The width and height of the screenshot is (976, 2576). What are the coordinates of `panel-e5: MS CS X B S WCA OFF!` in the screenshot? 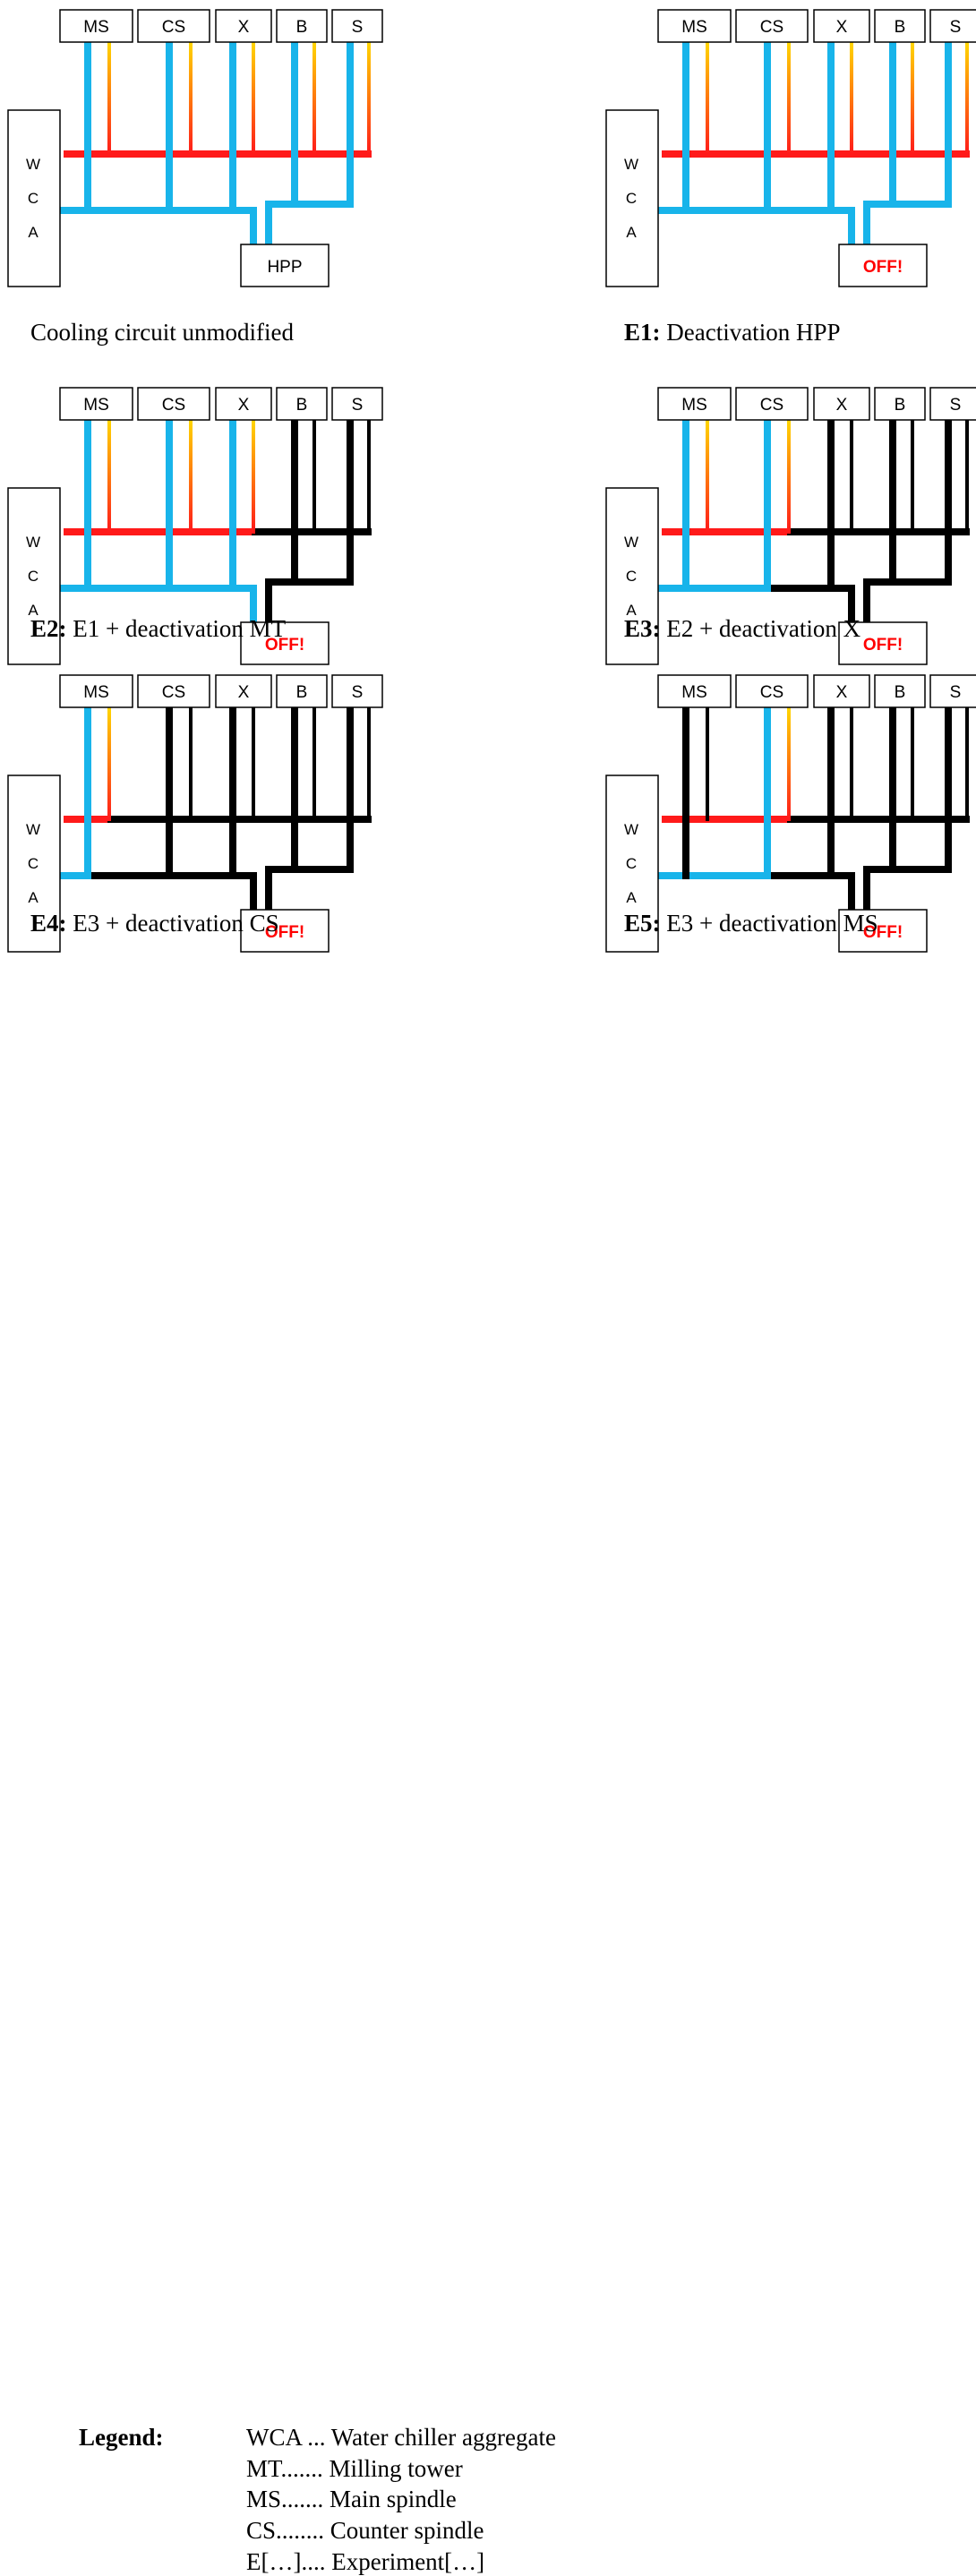 It's located at (791, 813).